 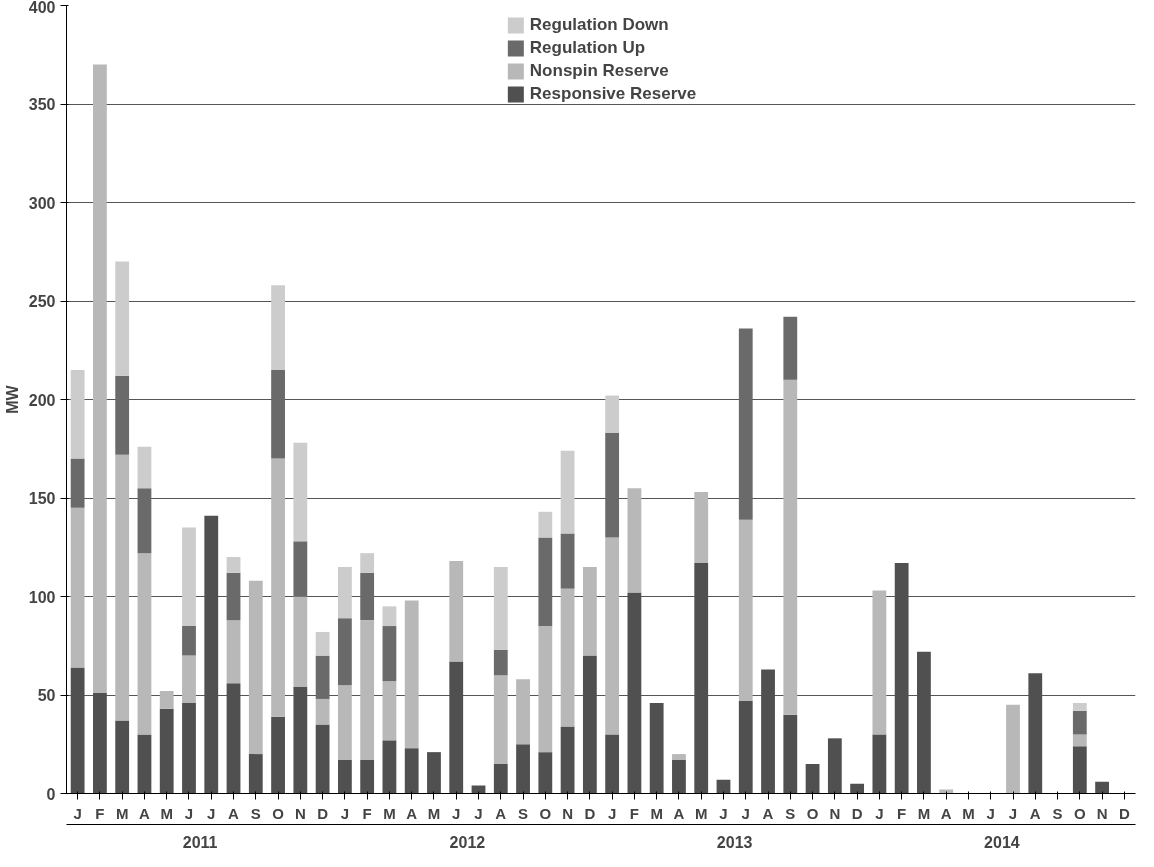 I want to click on y-tick-label: 0, so click(x=51, y=794).